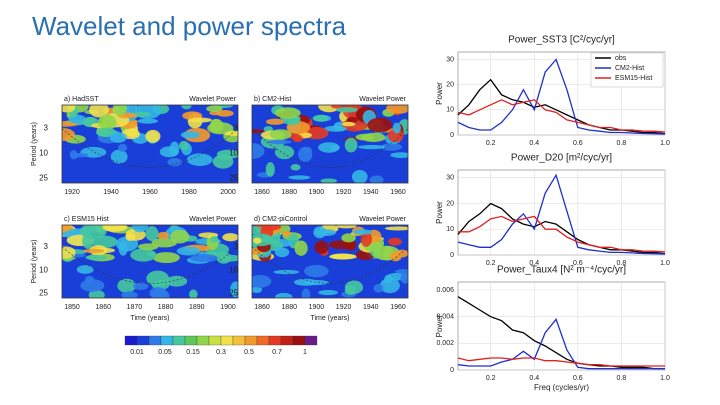 Image resolution: width=720 pixels, height=405 pixels. What do you see at coordinates (491, 378) in the screenshot?
I see `x-tick-label: 0.2` at bounding box center [491, 378].